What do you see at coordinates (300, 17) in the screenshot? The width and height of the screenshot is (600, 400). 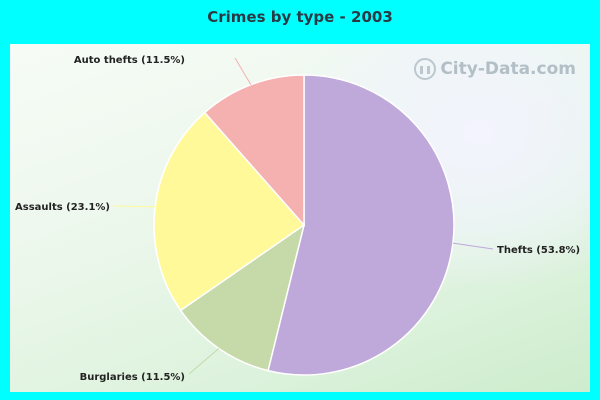 I see `chart-title: Crimes by type - 2003` at bounding box center [300, 17].